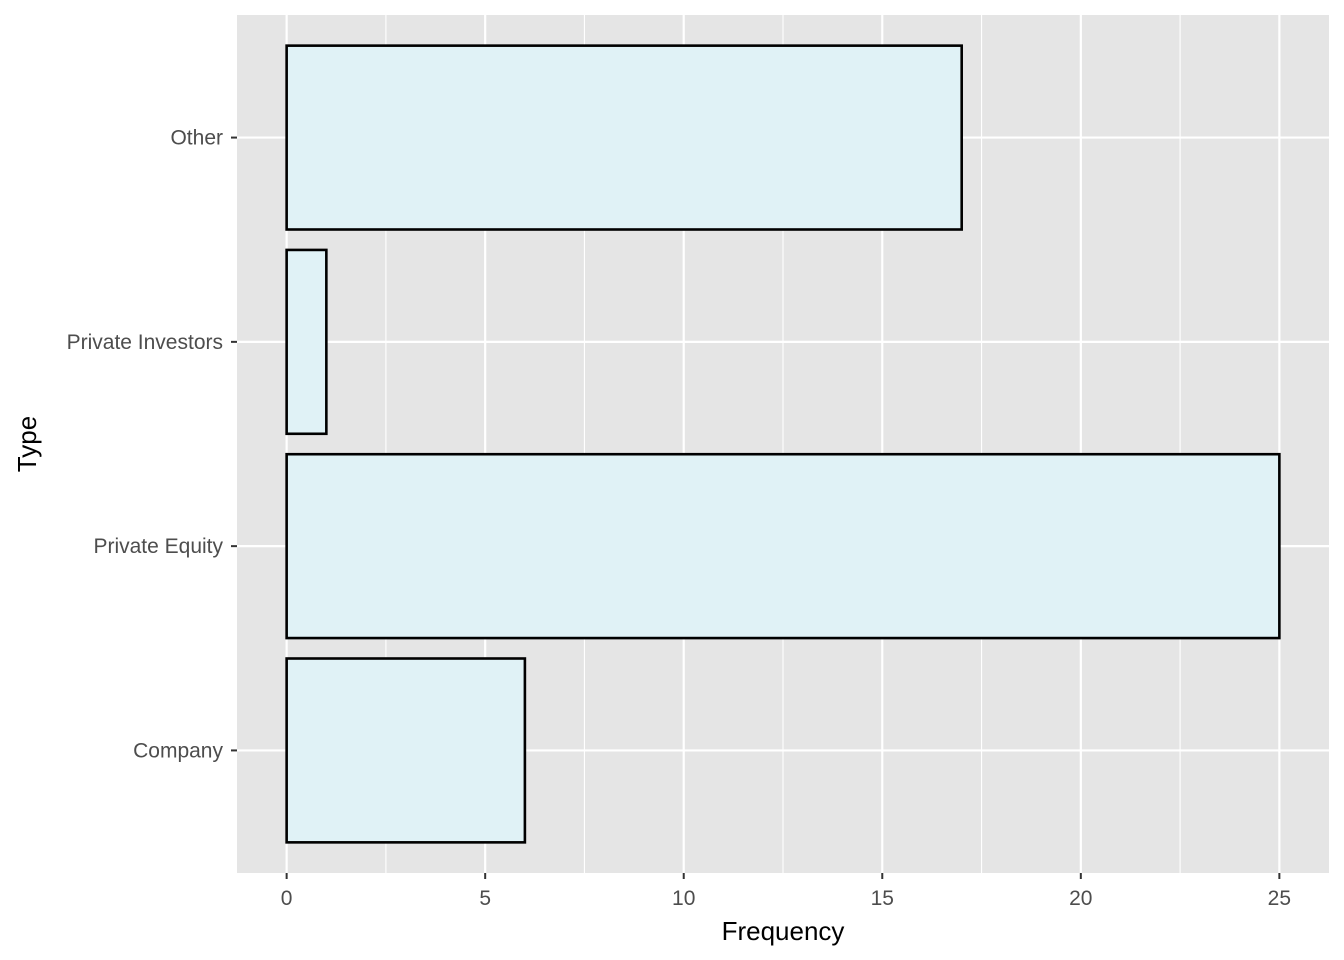  I want to click on bar-private-investors, so click(306, 342).